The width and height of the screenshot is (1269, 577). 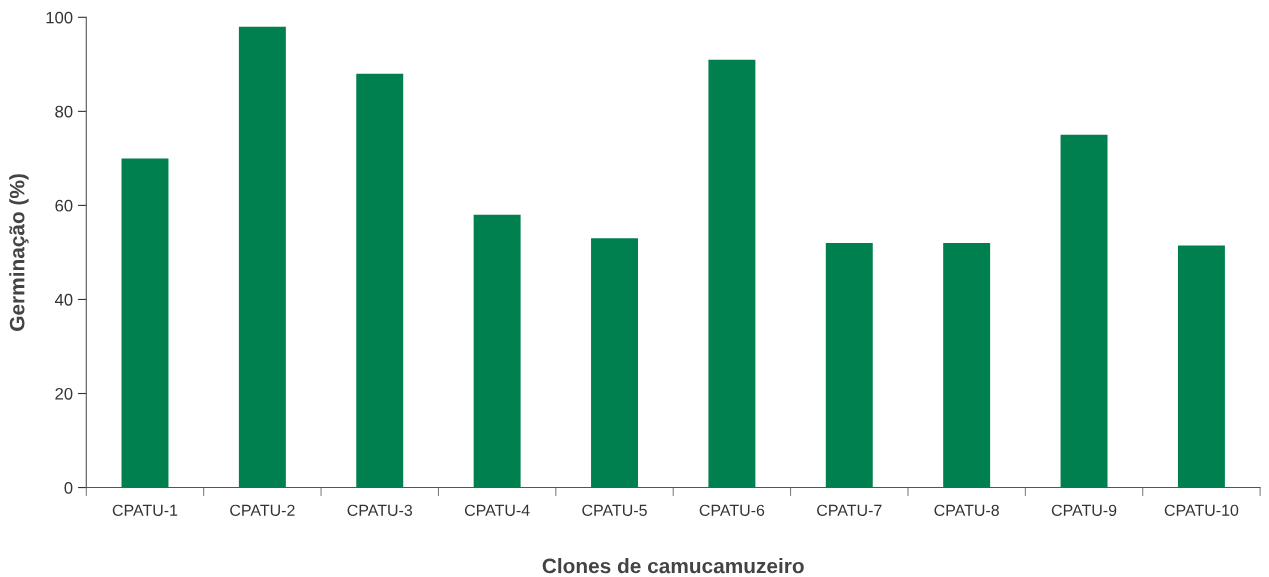 What do you see at coordinates (732, 510) in the screenshot?
I see `x-tick-label: CPATU-6` at bounding box center [732, 510].